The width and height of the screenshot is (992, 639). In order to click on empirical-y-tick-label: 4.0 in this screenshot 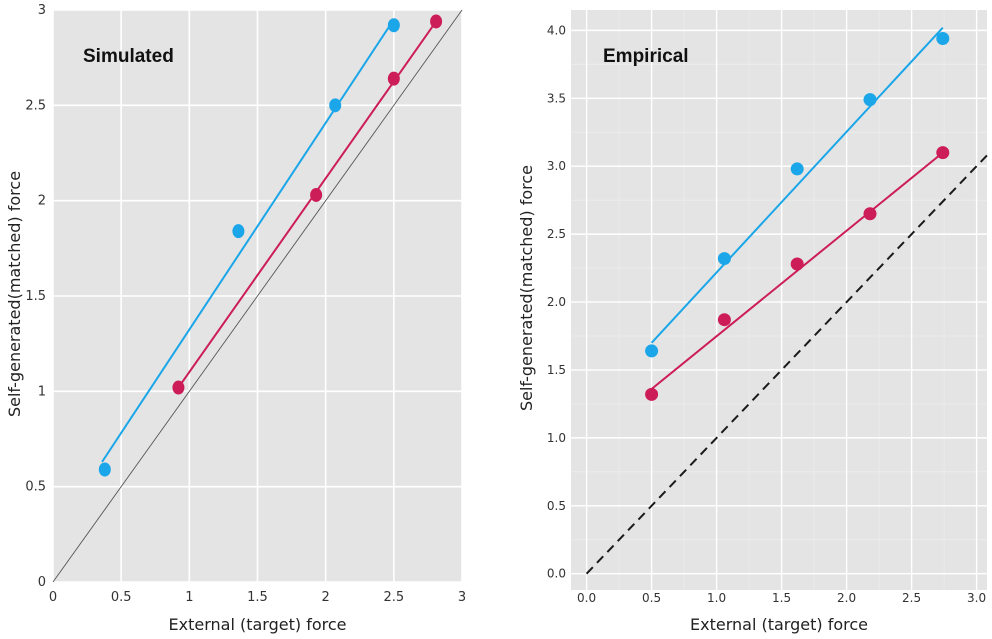, I will do `click(556, 30)`.